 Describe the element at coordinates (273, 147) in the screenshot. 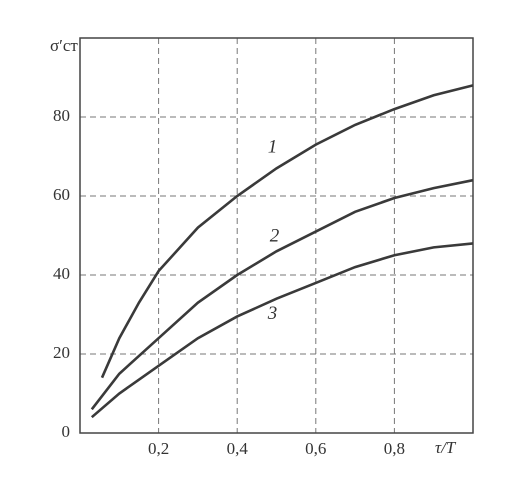

I see `curve-label: 1` at that location.